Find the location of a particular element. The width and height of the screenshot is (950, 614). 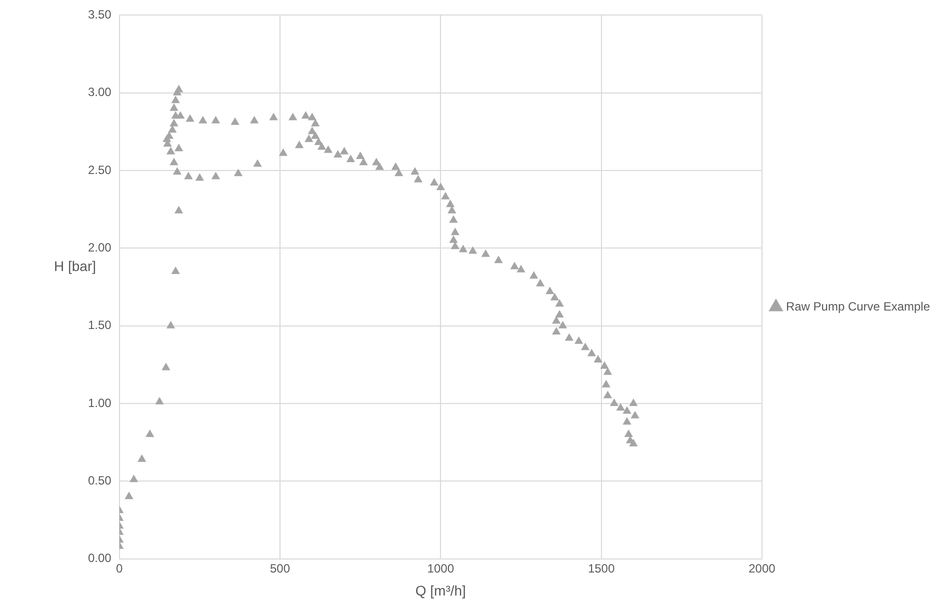

legend-label: Raw Pump Curve Example is located at coordinates (858, 306).